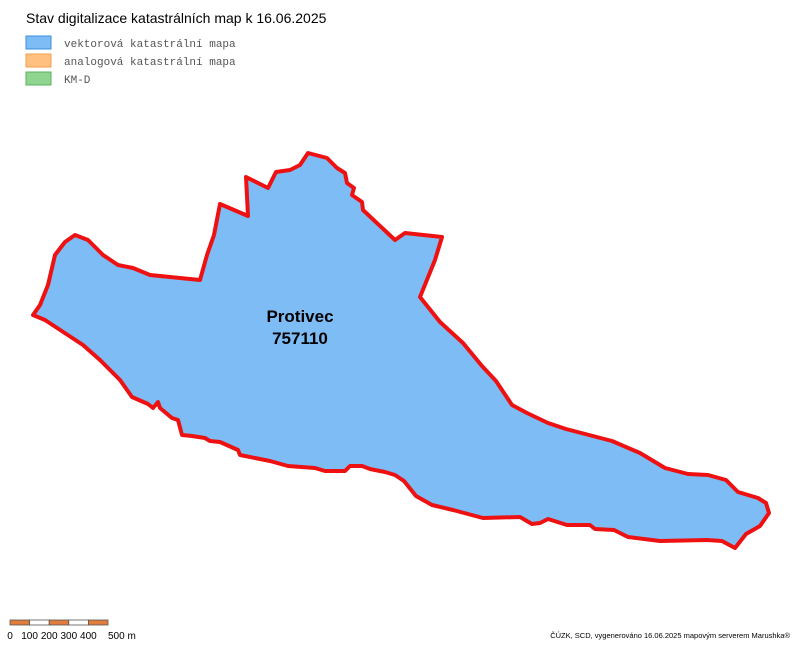 This screenshot has height=650, width=800. I want to click on scale-label: 500 m, so click(122, 636).